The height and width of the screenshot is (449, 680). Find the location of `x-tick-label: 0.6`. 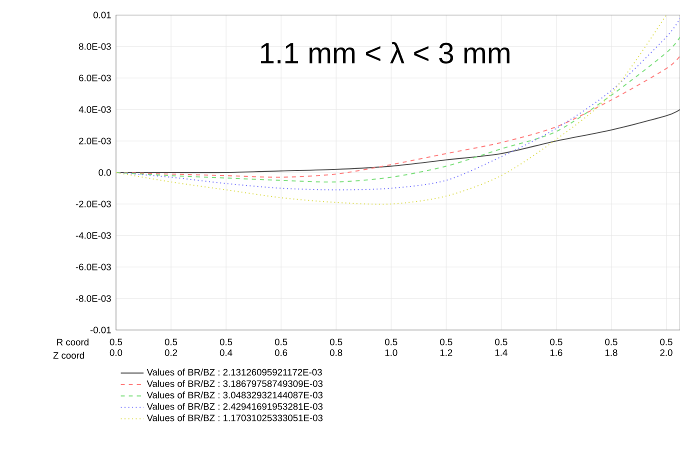

x-tick-label: 0.6 is located at coordinates (281, 352).